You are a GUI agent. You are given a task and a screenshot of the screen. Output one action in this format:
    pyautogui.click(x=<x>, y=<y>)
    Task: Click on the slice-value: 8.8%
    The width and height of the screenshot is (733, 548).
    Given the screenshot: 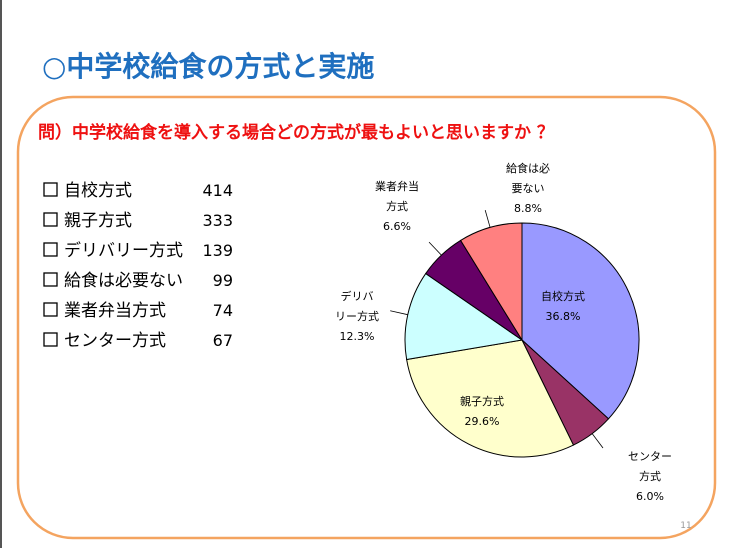 What is the action you would take?
    pyautogui.click(x=528, y=208)
    